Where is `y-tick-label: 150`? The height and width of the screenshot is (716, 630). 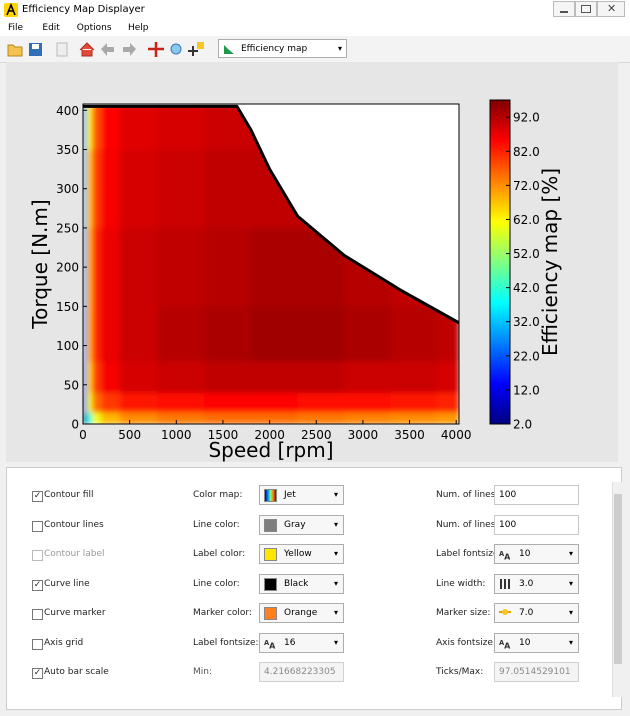 y-tick-label: 150 is located at coordinates (67, 307).